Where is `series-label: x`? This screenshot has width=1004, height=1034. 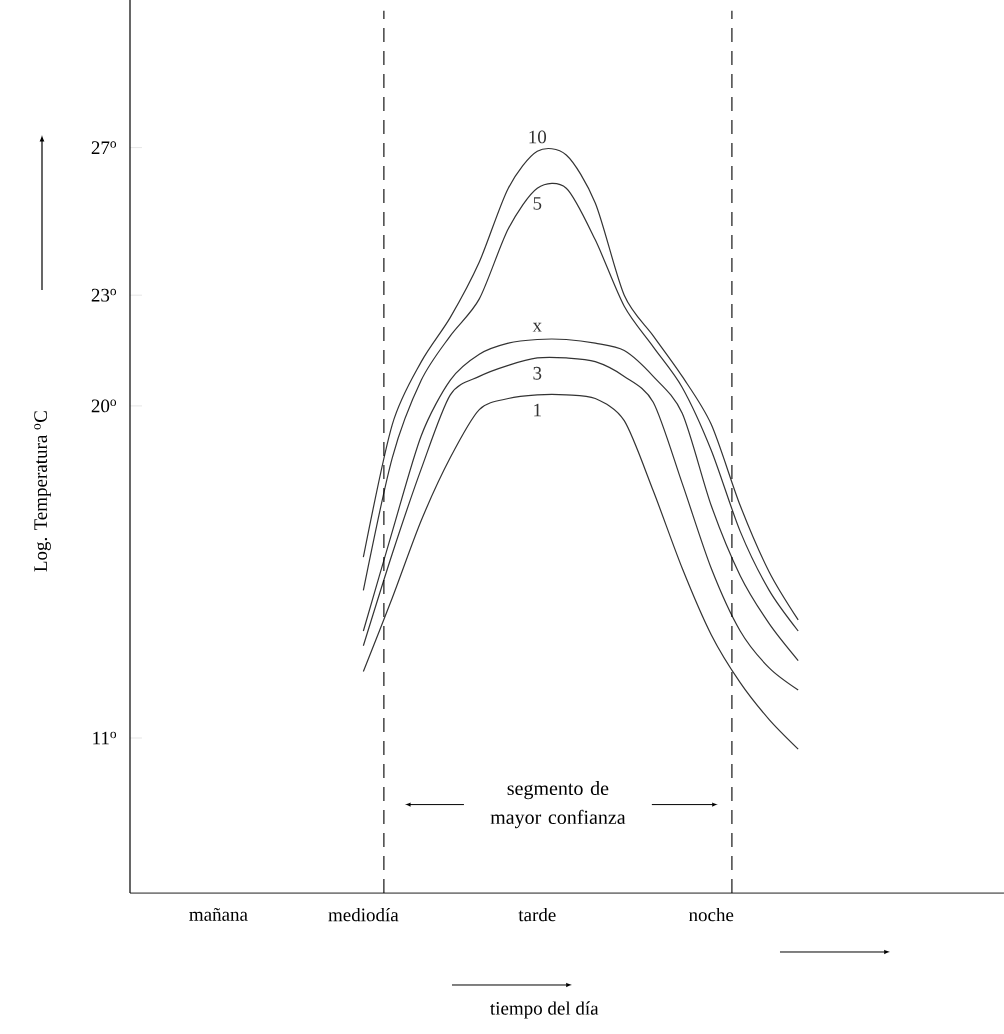 series-label: x is located at coordinates (537, 327).